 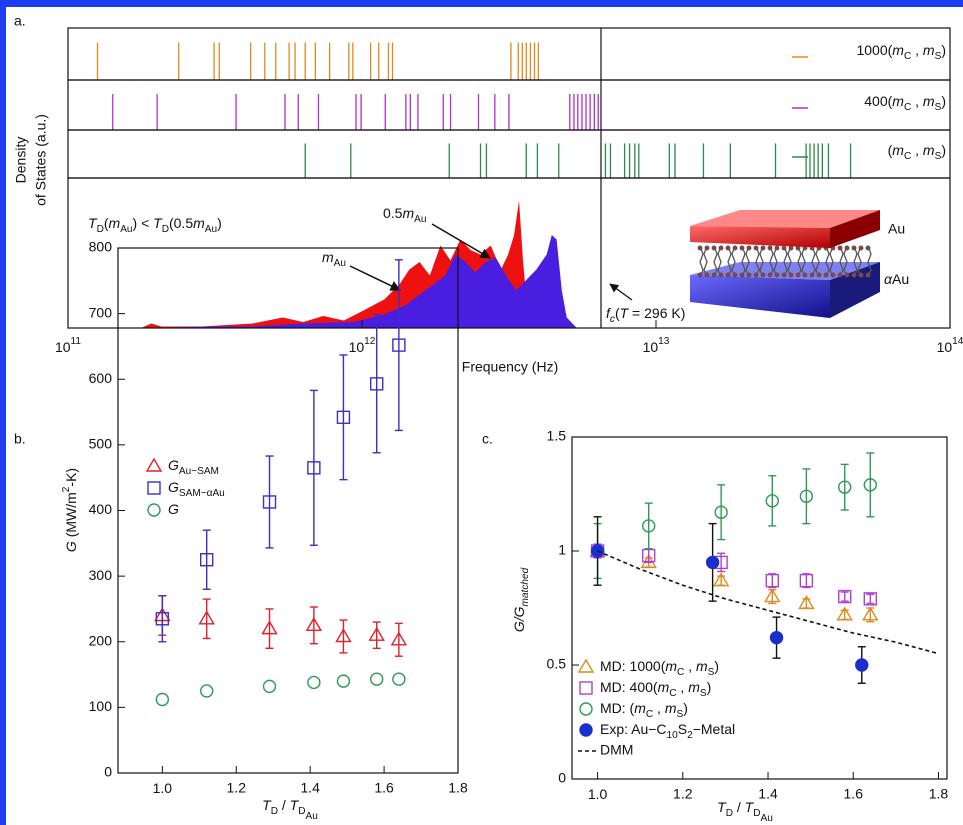 I want to click on legend-swatch, so click(x=154, y=510).